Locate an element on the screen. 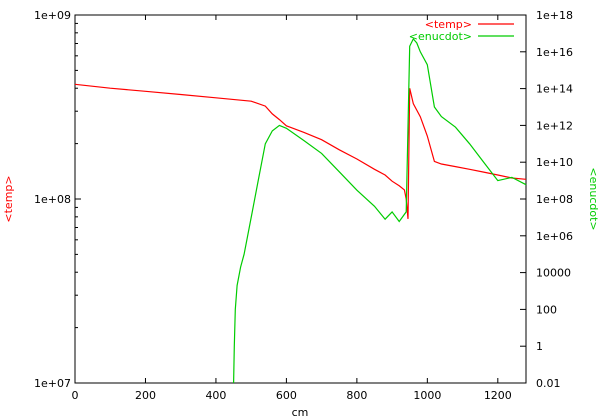 Image resolution: width=600 pixels, height=420 pixels. x-tick-label: 0 is located at coordinates (75, 395).